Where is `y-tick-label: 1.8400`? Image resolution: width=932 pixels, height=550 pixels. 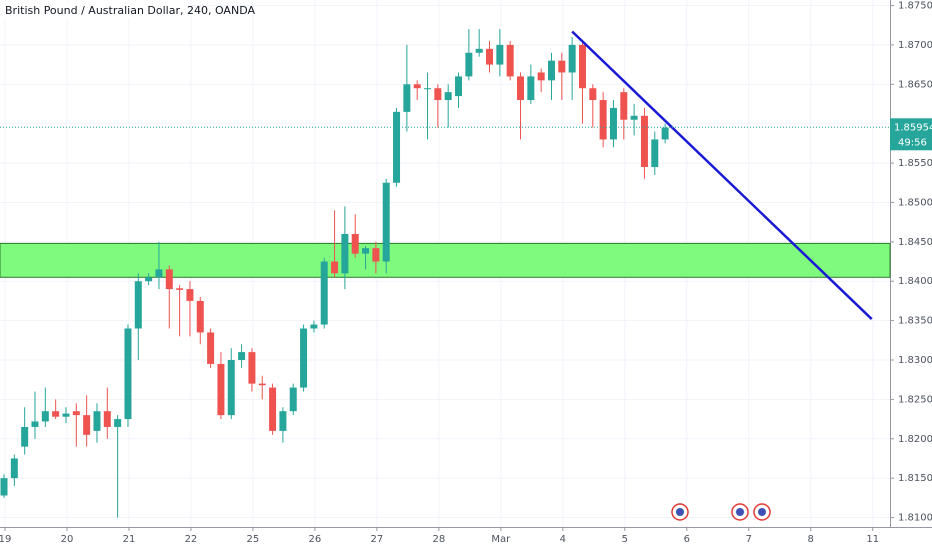
y-tick-label: 1.8400 is located at coordinates (915, 281).